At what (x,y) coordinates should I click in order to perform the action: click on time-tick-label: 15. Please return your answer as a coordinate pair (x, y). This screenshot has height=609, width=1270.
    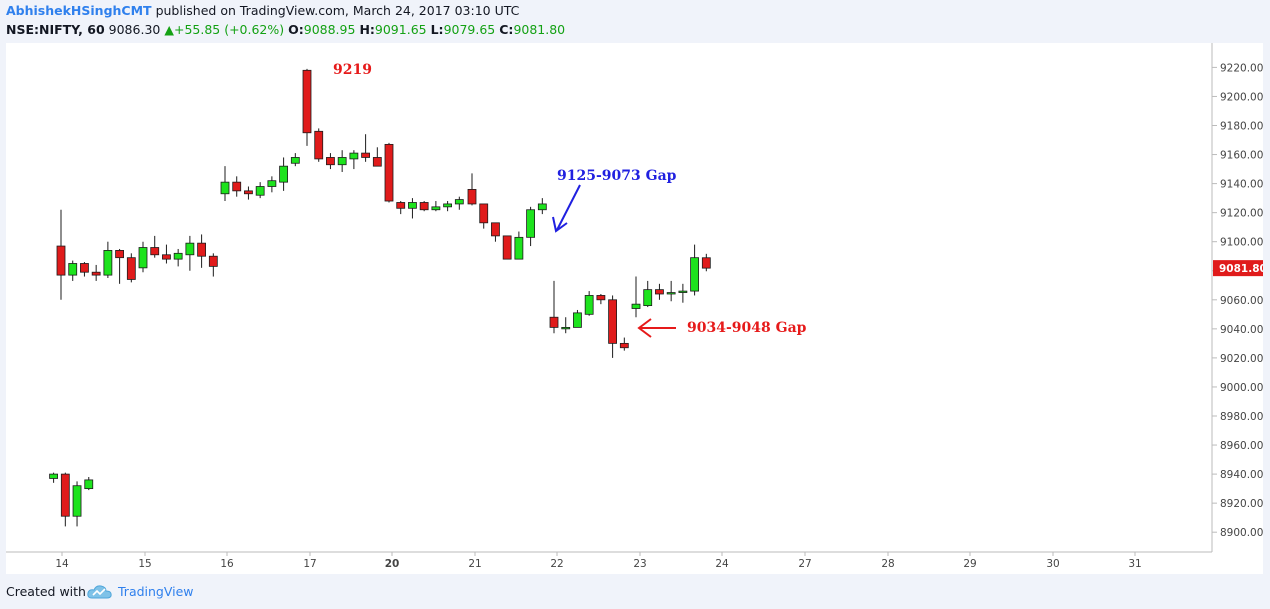
    Looking at the image, I should click on (144, 564).